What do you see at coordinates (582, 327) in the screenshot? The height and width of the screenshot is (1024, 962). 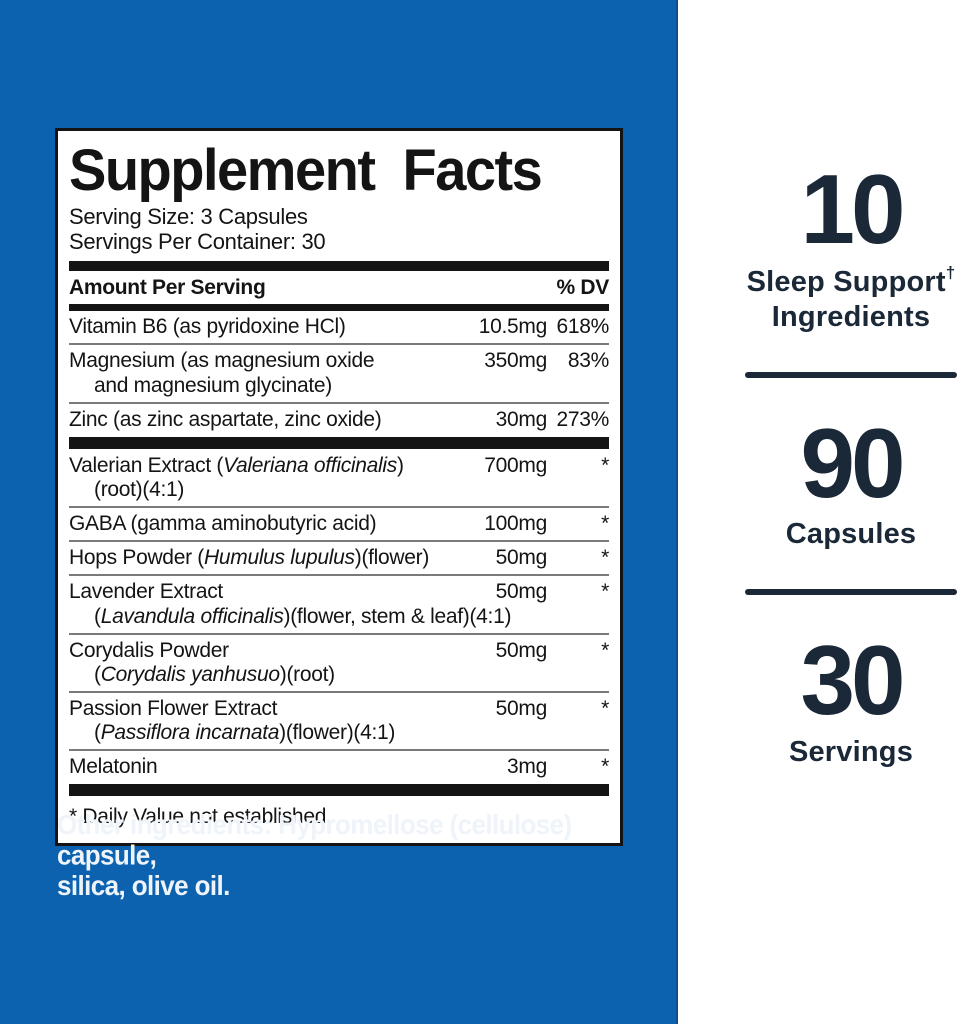 I see `dv-value: 618%` at bounding box center [582, 327].